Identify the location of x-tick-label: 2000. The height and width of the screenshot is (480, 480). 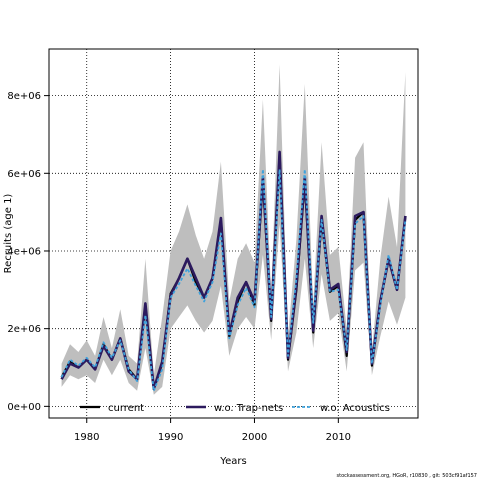
(254, 437).